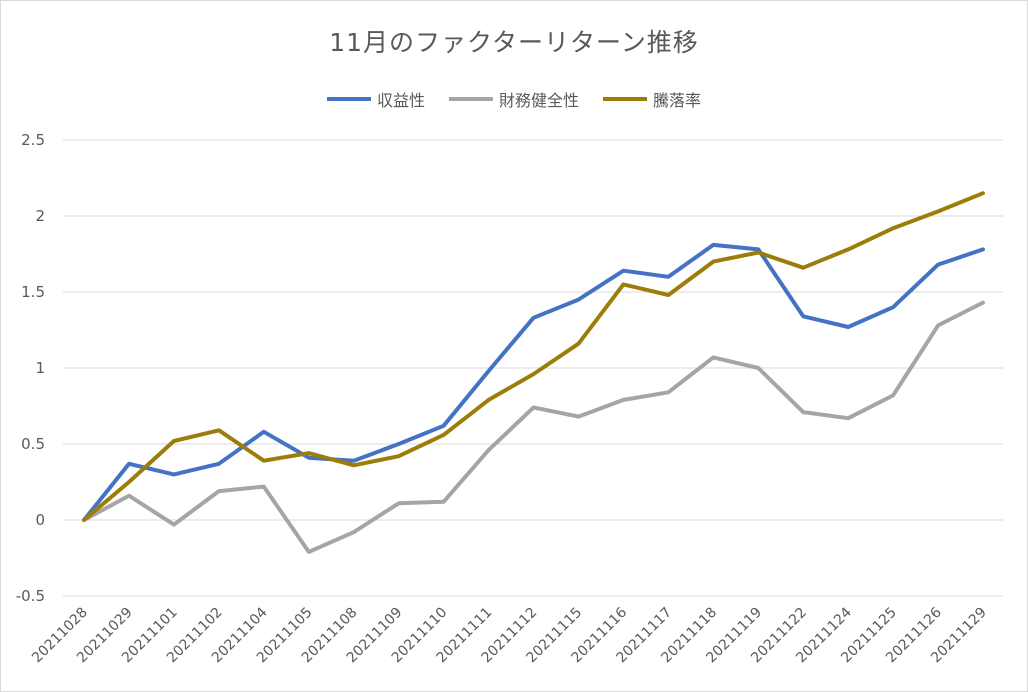  I want to click on legend-label: 財務健全性, so click(538, 100).